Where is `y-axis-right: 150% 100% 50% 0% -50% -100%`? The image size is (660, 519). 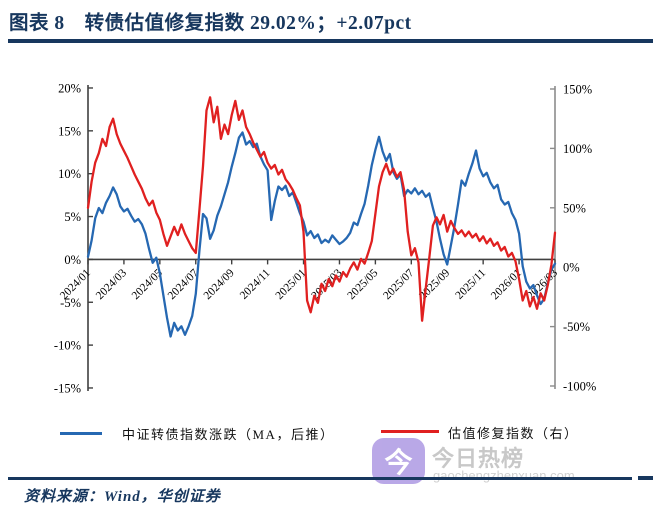 y-axis-right: 150% 100% 50% 0% -50% -100% is located at coordinates (573, 238).